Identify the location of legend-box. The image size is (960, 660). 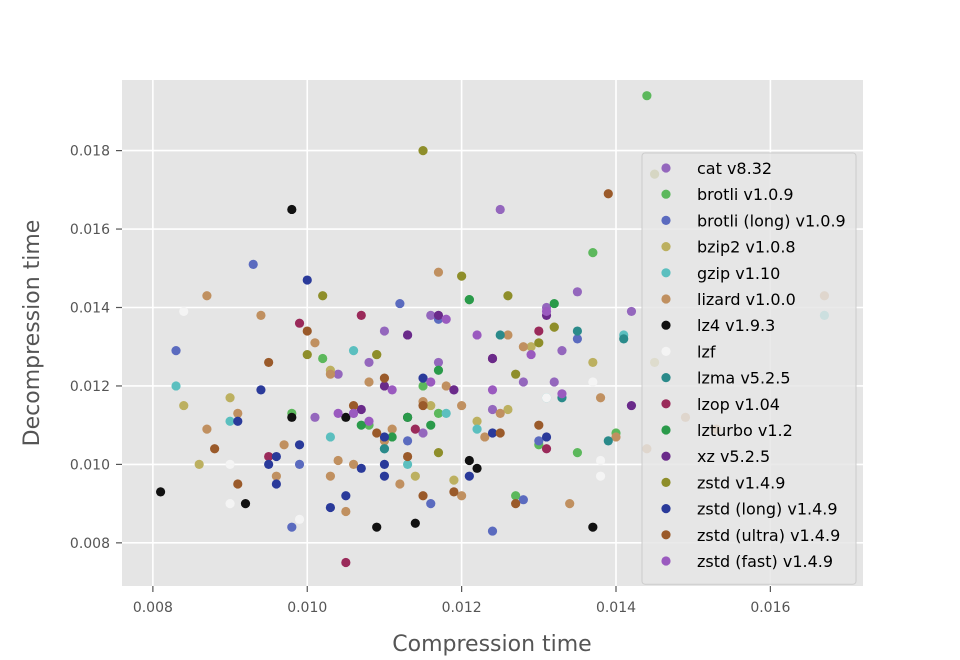
(749, 368).